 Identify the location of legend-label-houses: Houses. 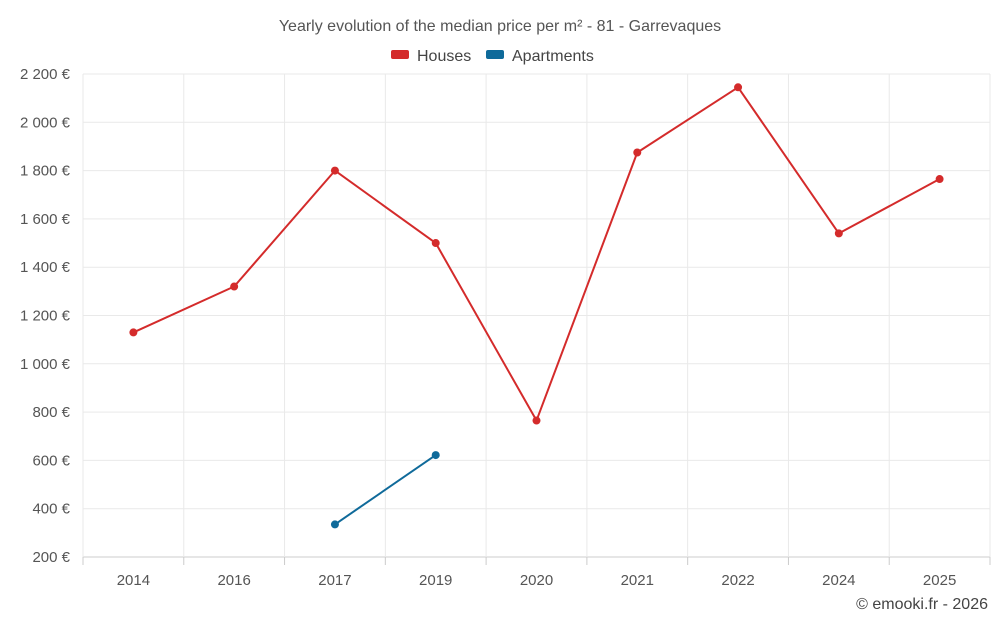
(444, 56).